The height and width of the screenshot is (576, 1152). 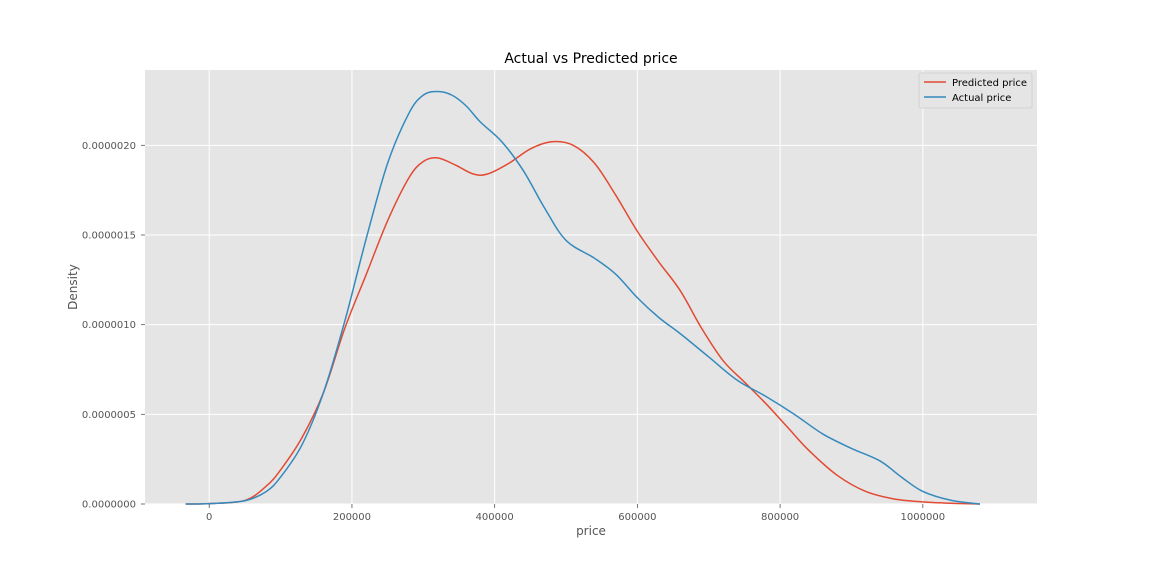 What do you see at coordinates (73, 287) in the screenshot?
I see `y-axis-label: Density` at bounding box center [73, 287].